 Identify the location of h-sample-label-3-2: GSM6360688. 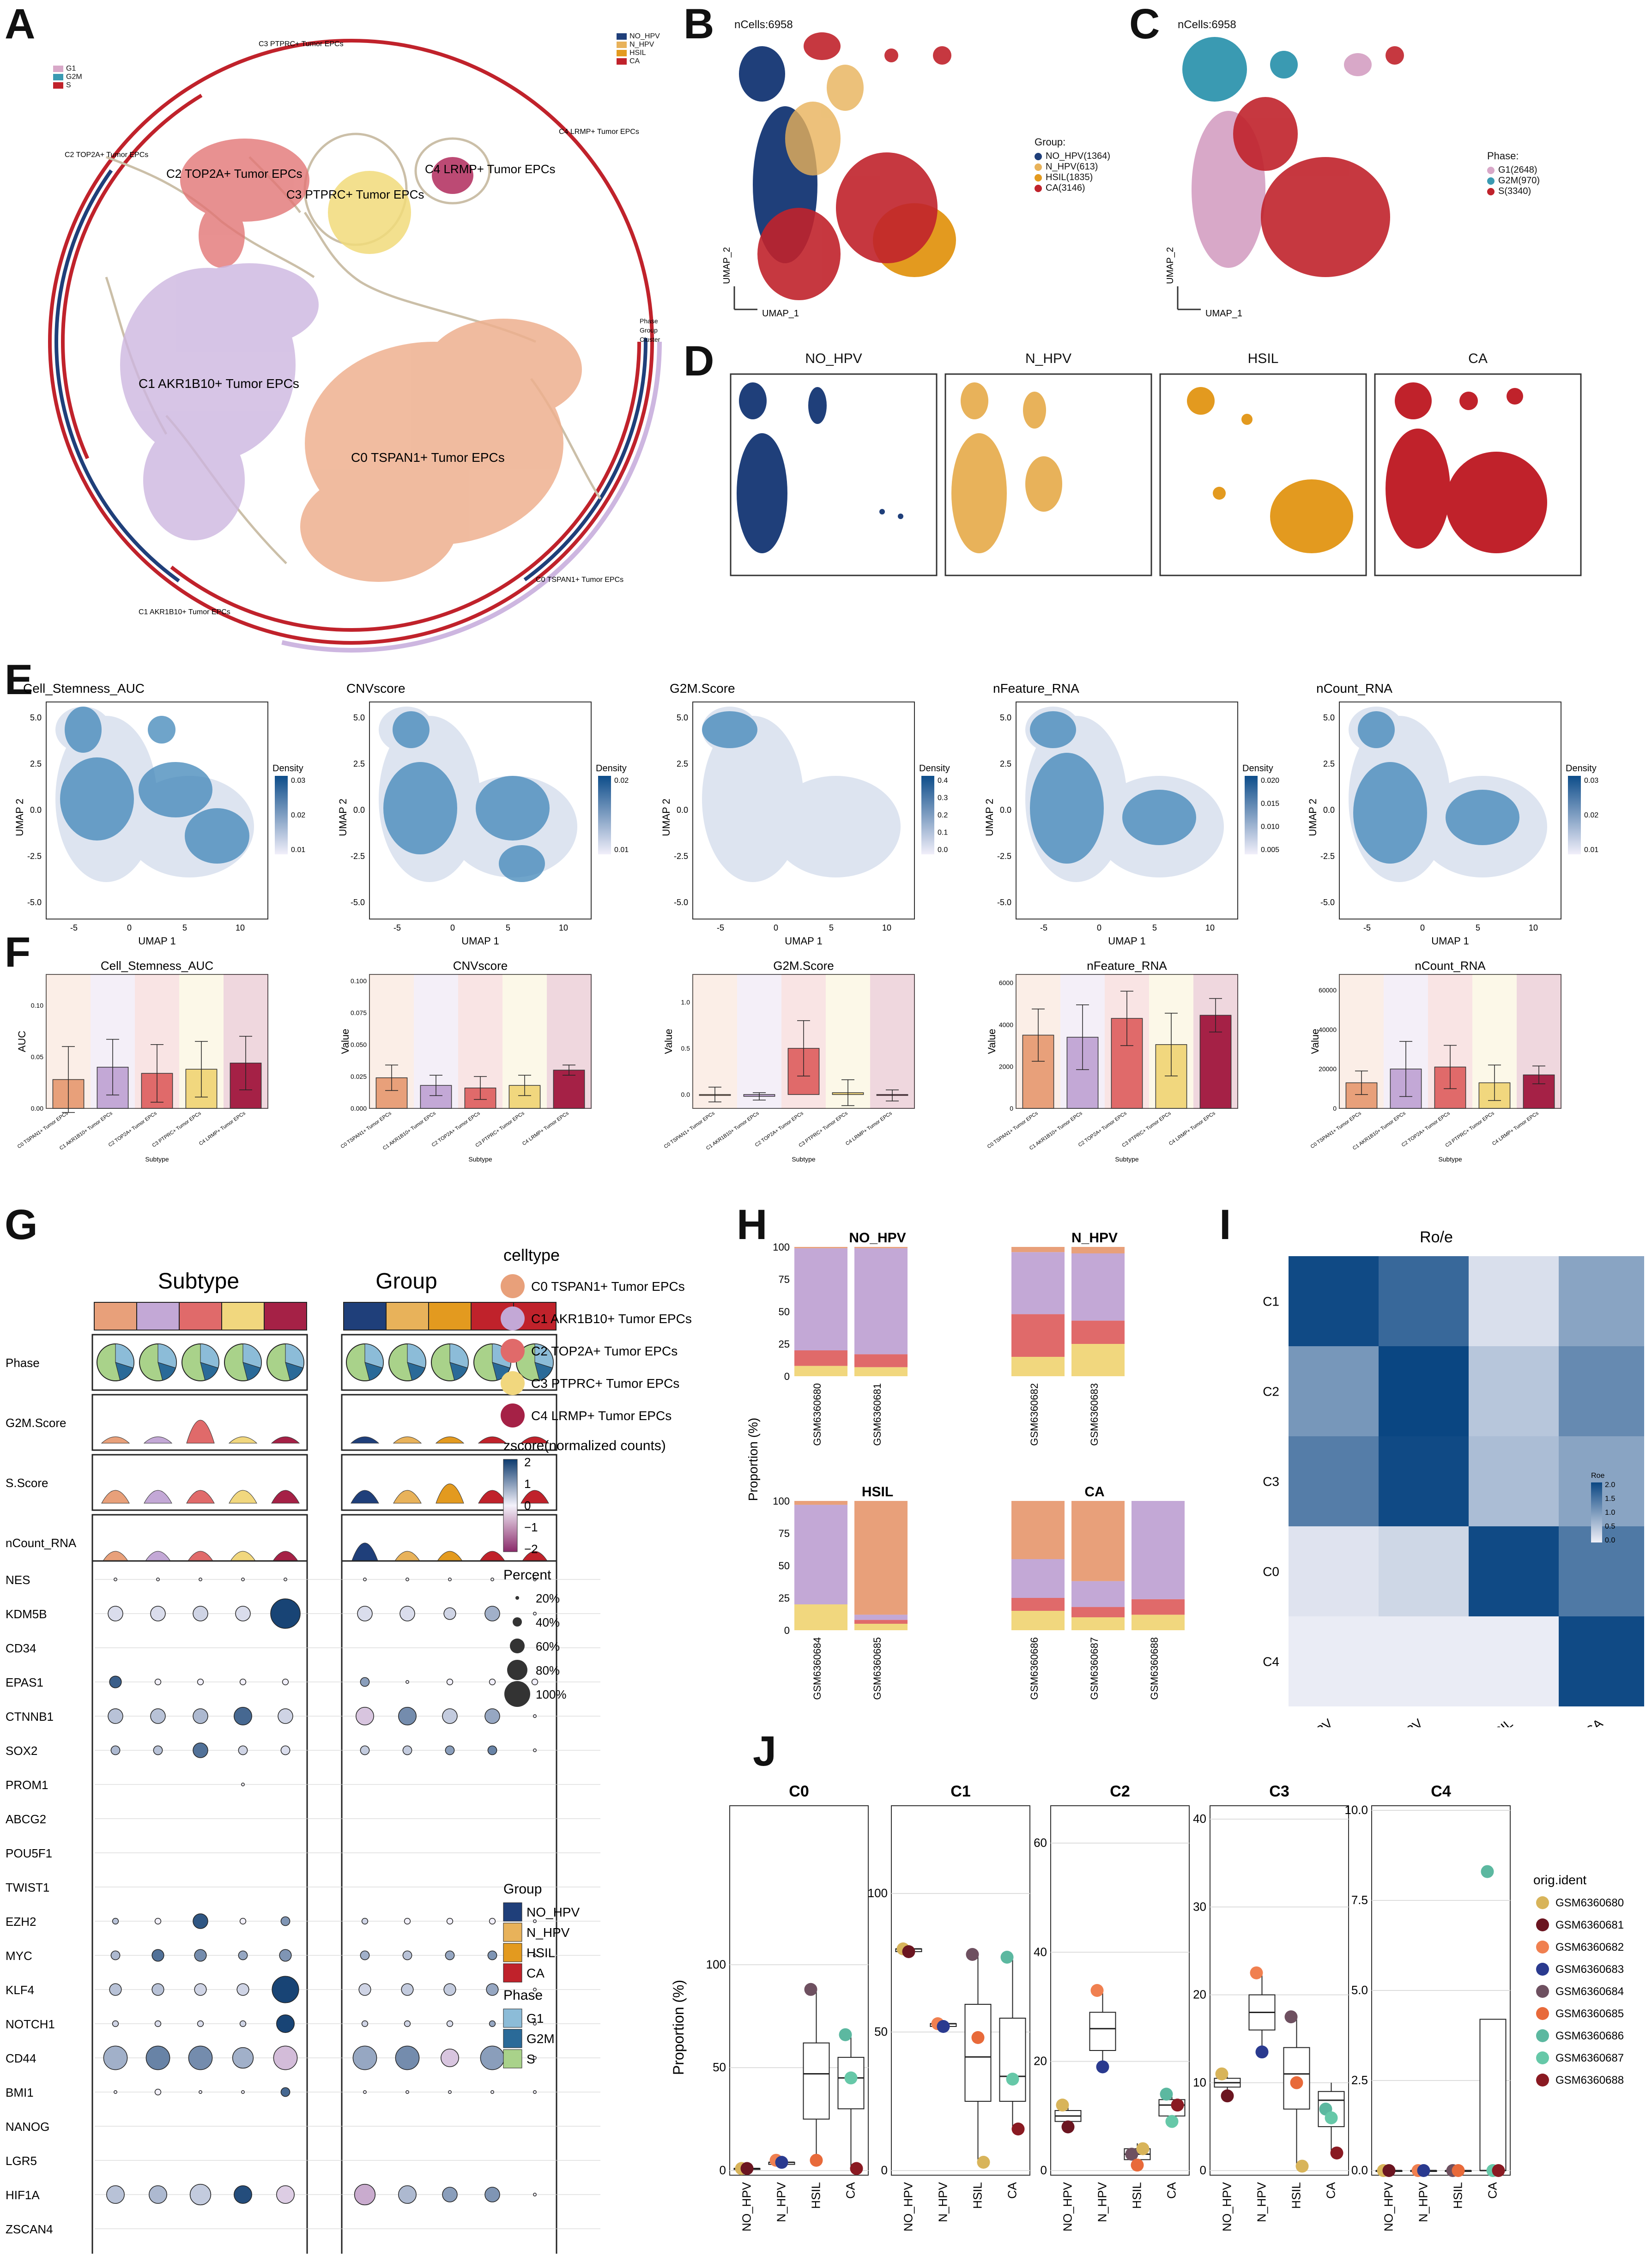
(1154, 1668).